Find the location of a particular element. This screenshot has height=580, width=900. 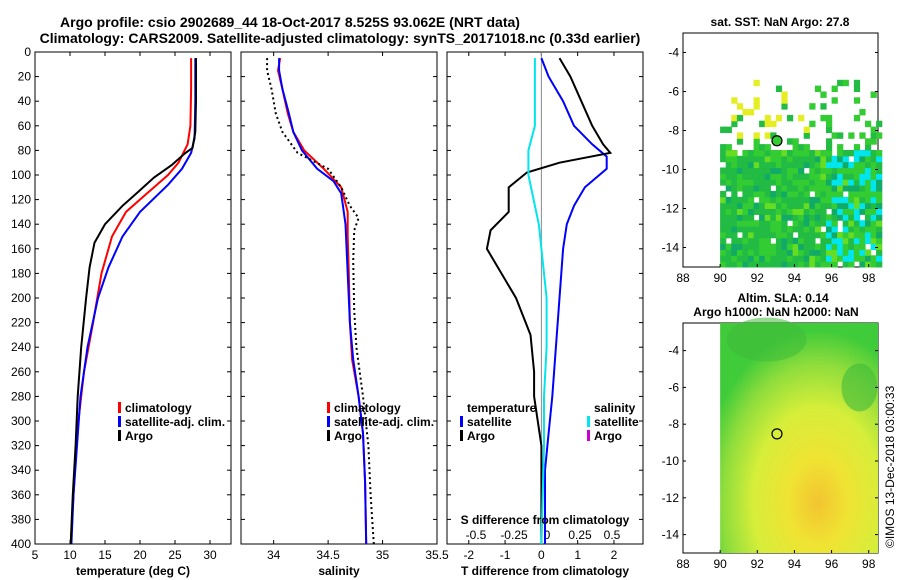

y-tick-label: 380 is located at coordinates (21, 519).